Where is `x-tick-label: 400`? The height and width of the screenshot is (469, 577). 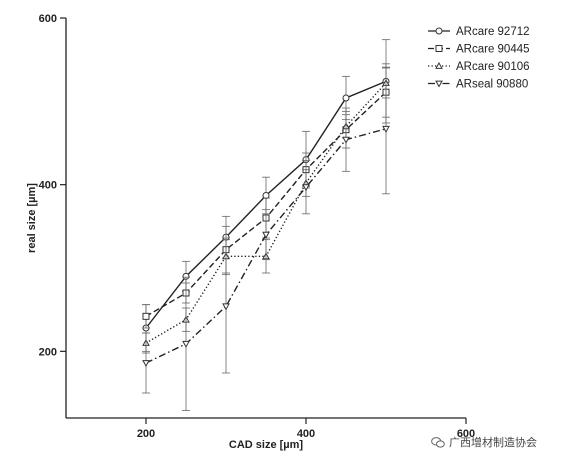 x-tick-label: 400 is located at coordinates (306, 434).